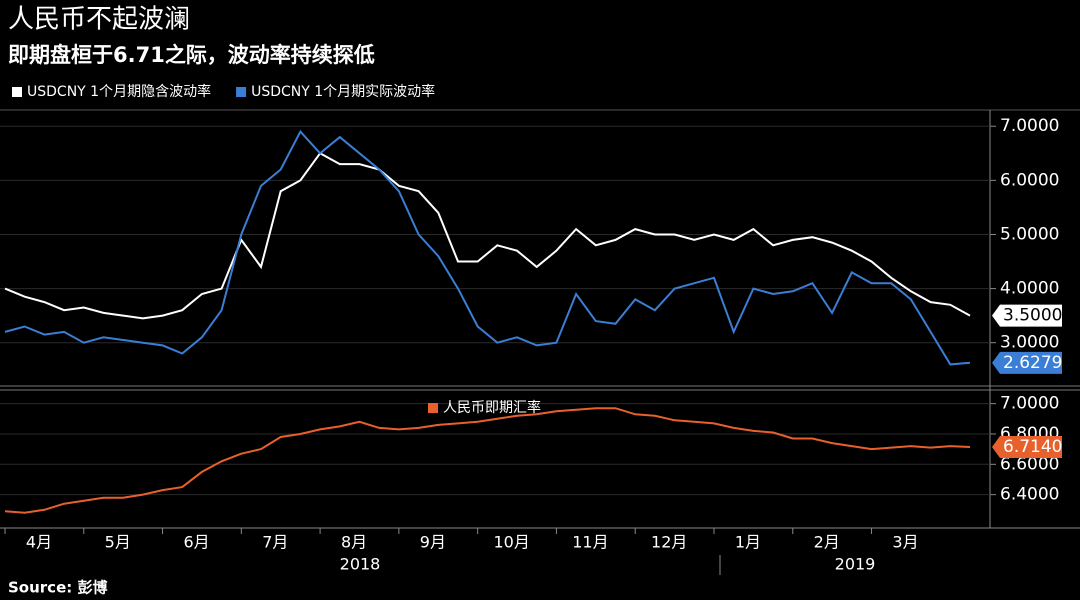 This screenshot has height=600, width=1080. What do you see at coordinates (196, 542) in the screenshot?
I see `x-tick-label: 6月` at bounding box center [196, 542].